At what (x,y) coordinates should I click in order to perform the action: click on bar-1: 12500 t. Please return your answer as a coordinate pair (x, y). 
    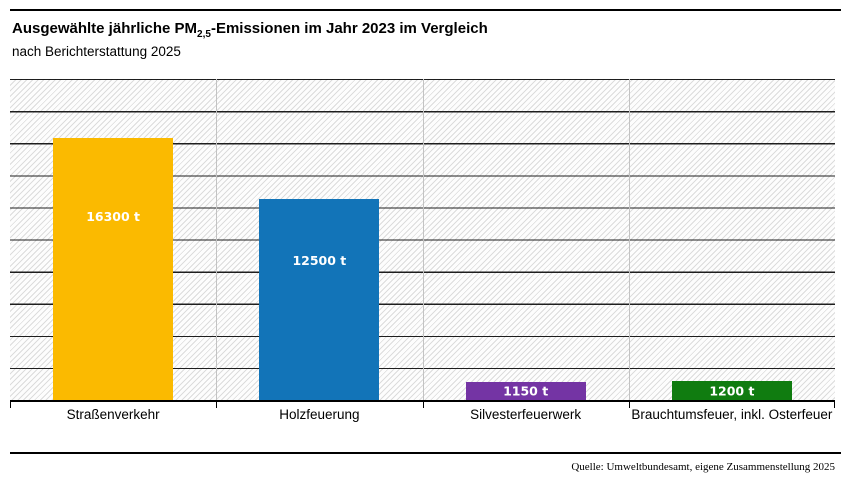
    Looking at the image, I should click on (319, 299).